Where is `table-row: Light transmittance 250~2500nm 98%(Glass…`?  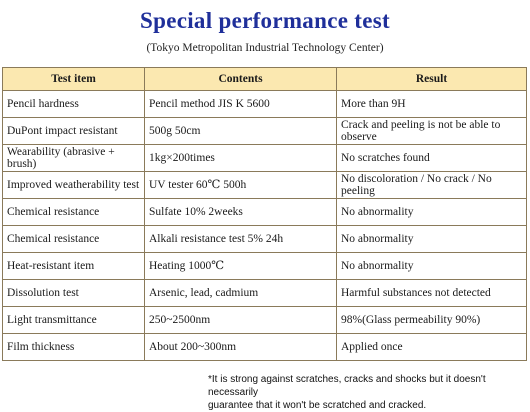 table-row: Light transmittance 250~2500nm 98%(Glass… is located at coordinates (264, 320).